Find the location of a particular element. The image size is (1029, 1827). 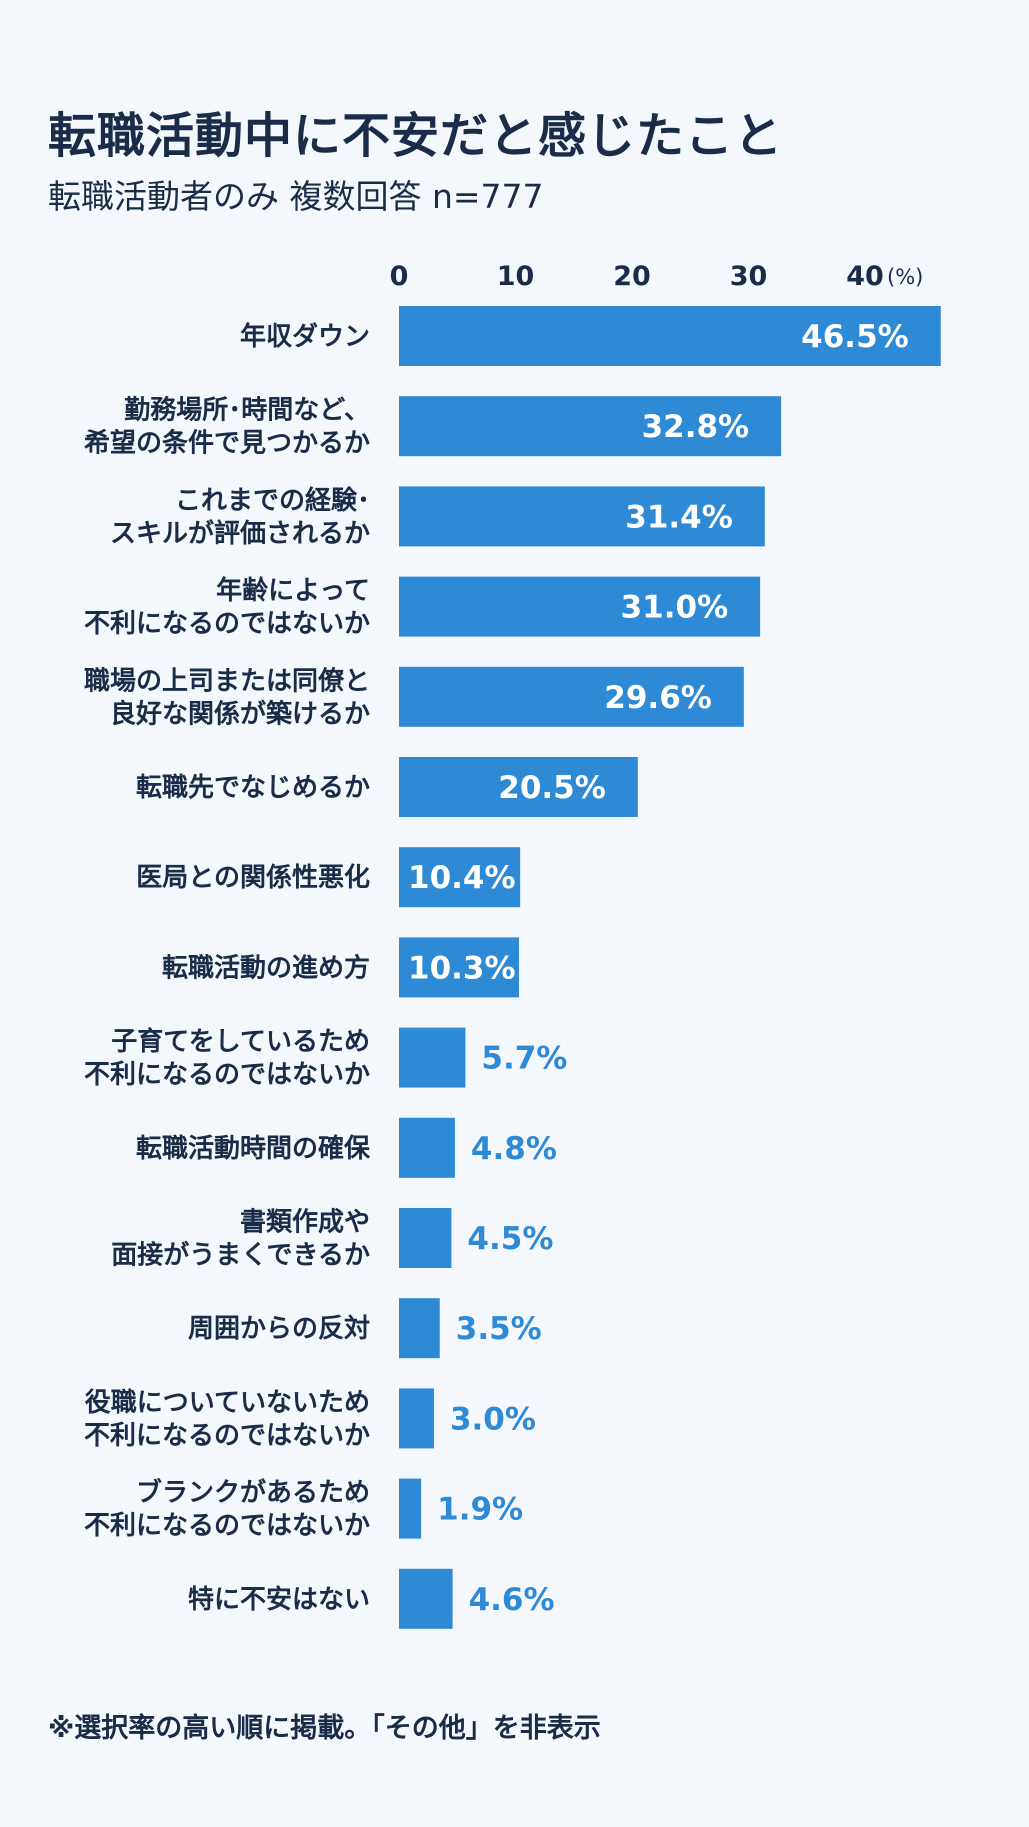

category-label: 医局との関係性悪化 is located at coordinates (253, 878).